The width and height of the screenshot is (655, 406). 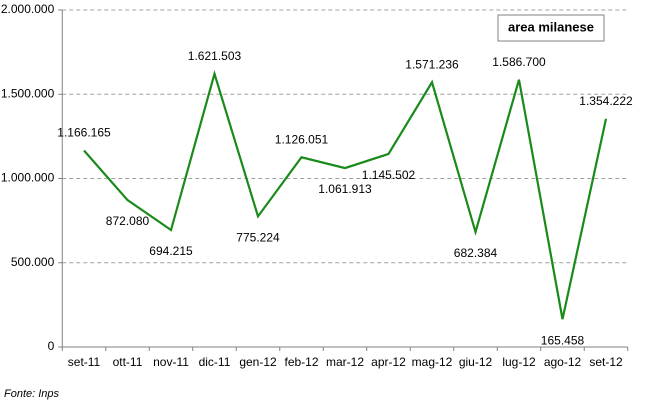 I want to click on value-label: 872.080, so click(x=128, y=221).